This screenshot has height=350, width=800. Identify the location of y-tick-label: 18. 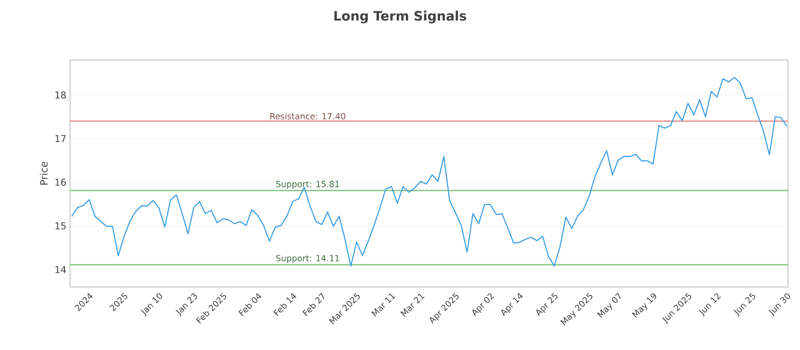
(60, 95).